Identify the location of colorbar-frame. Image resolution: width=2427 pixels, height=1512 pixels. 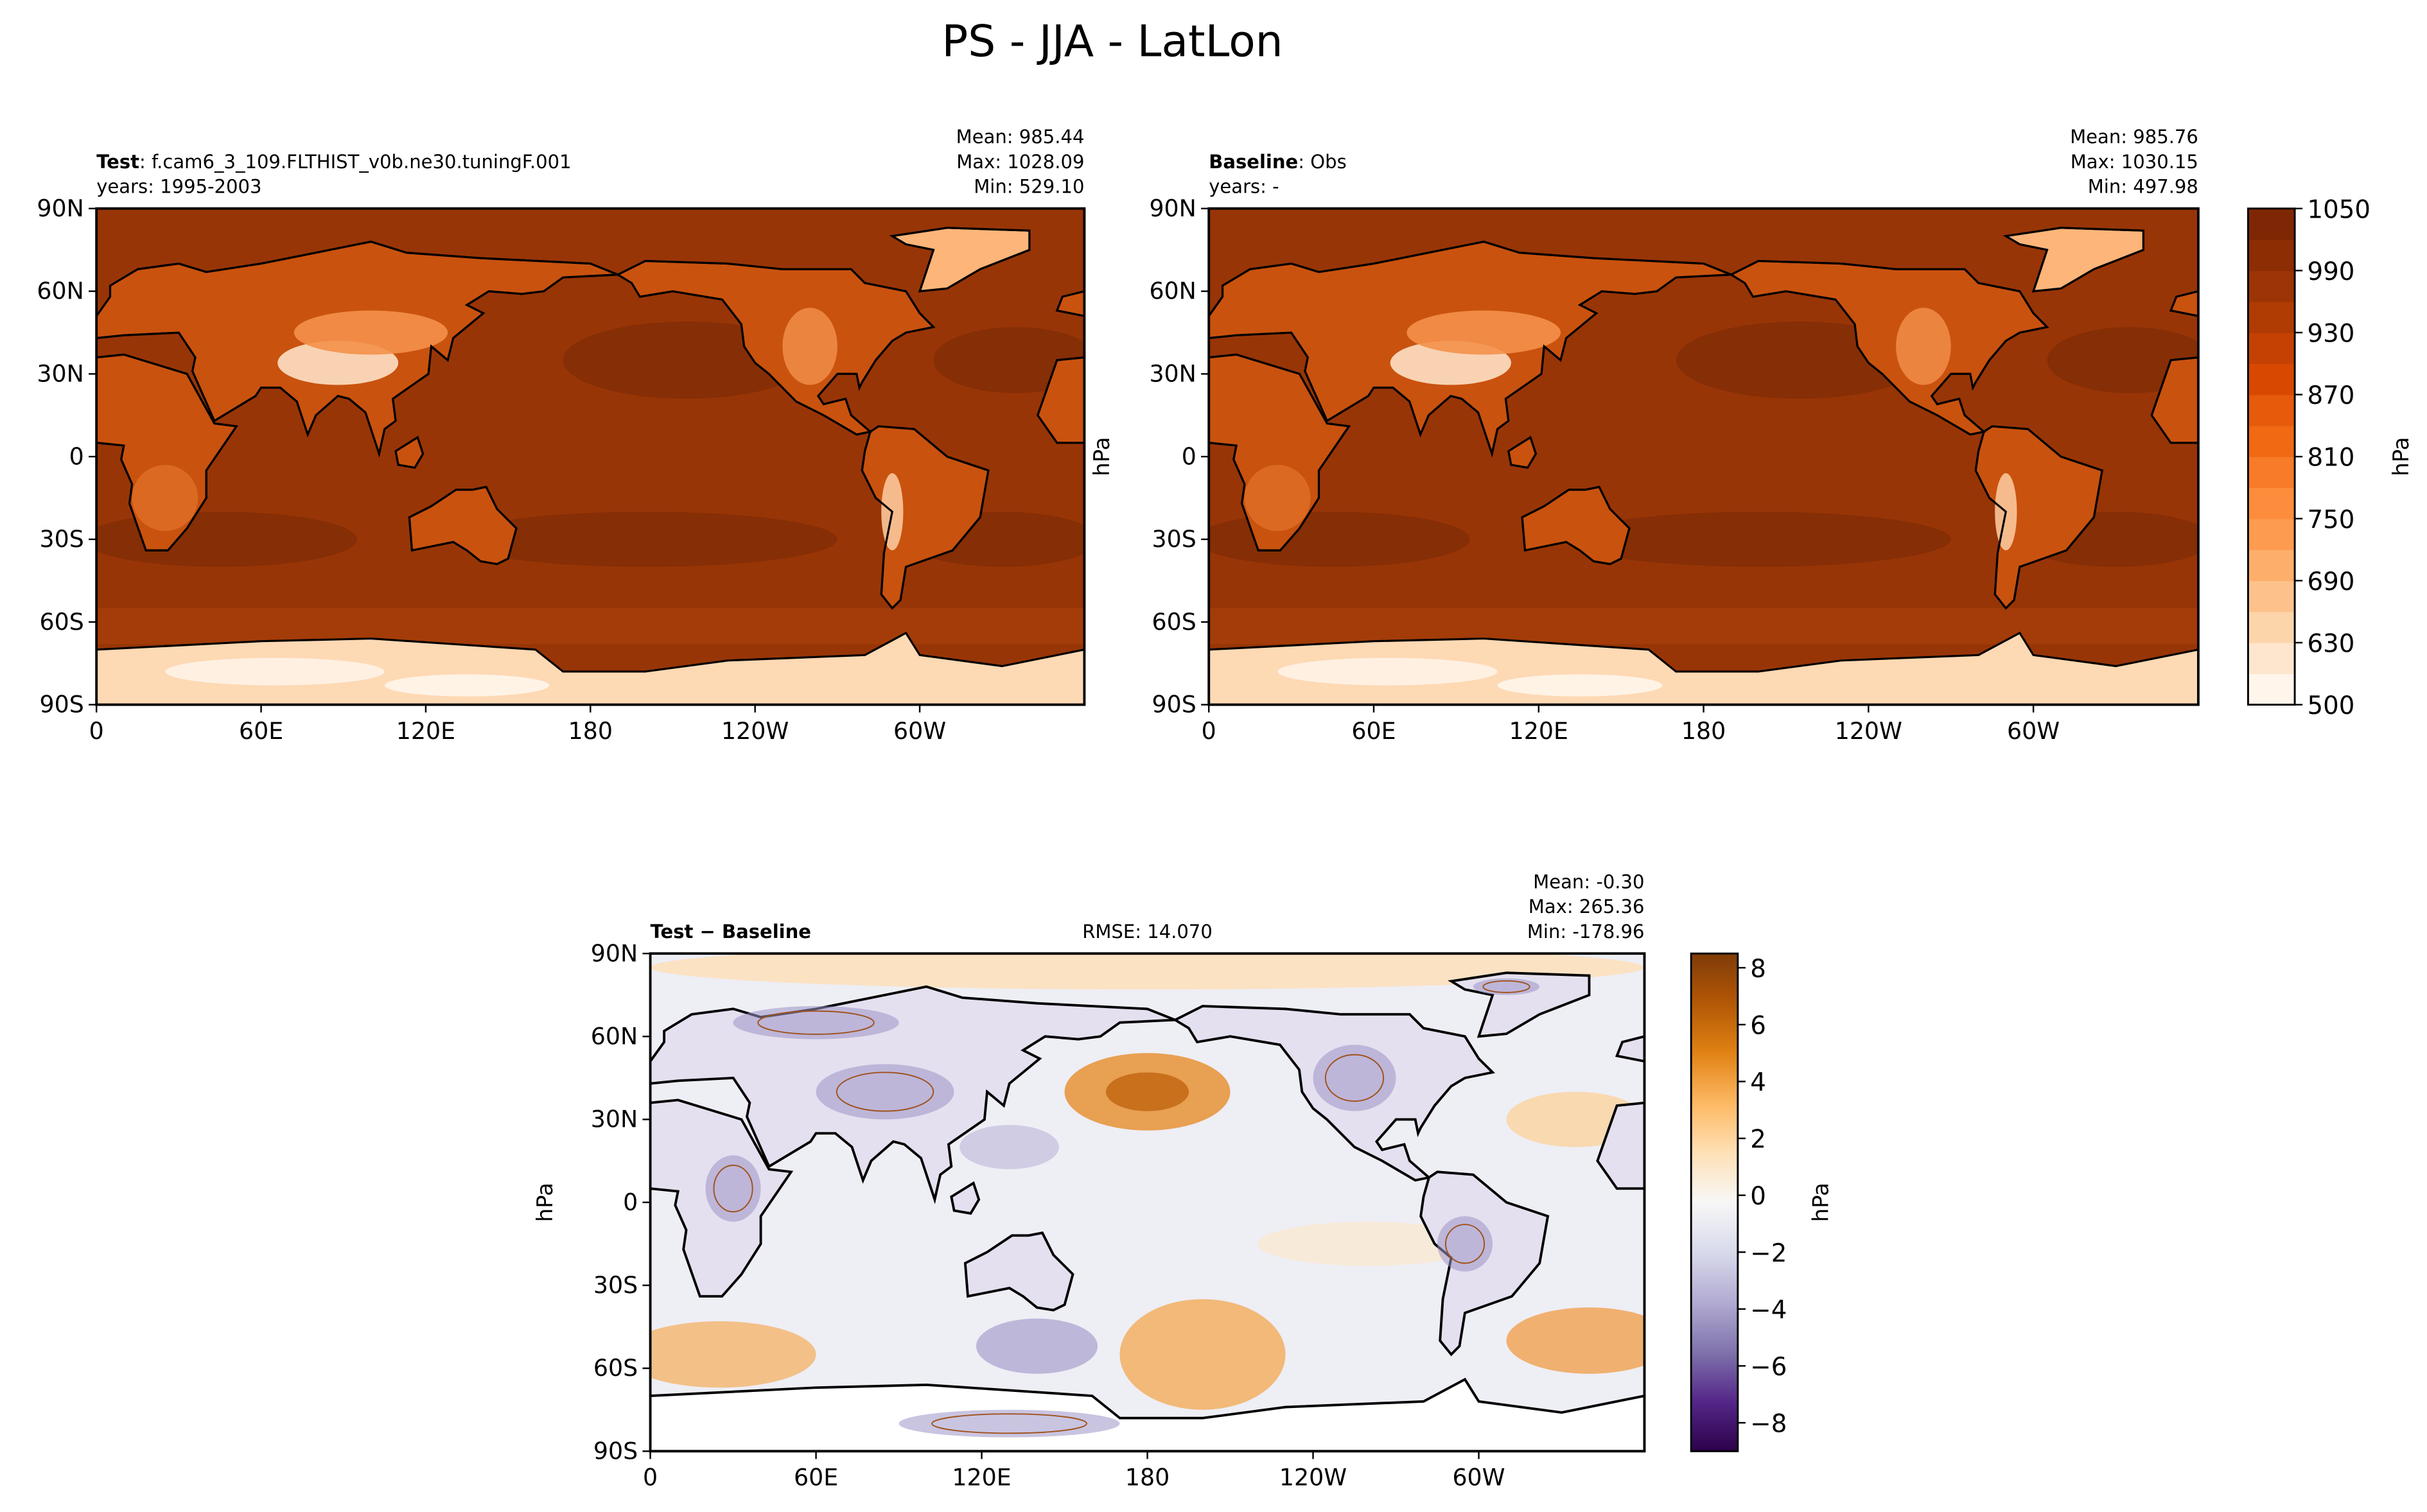
(1714, 1202).